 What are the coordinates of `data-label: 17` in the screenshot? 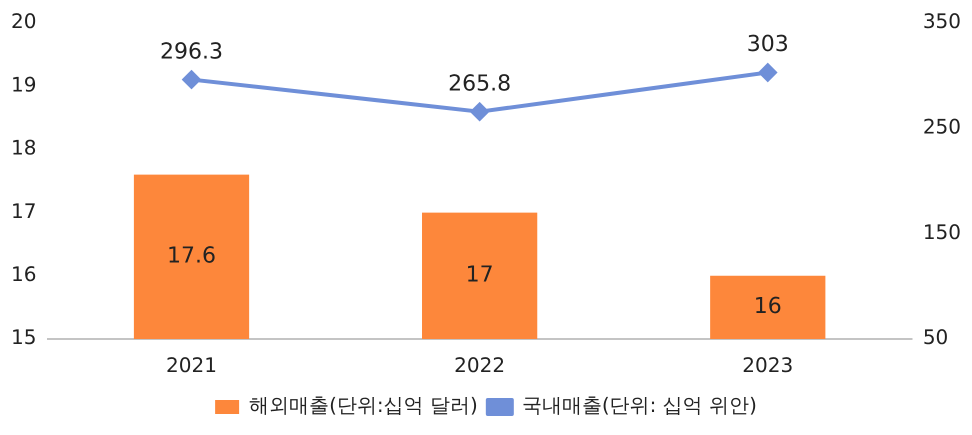 It's located at (480, 275).